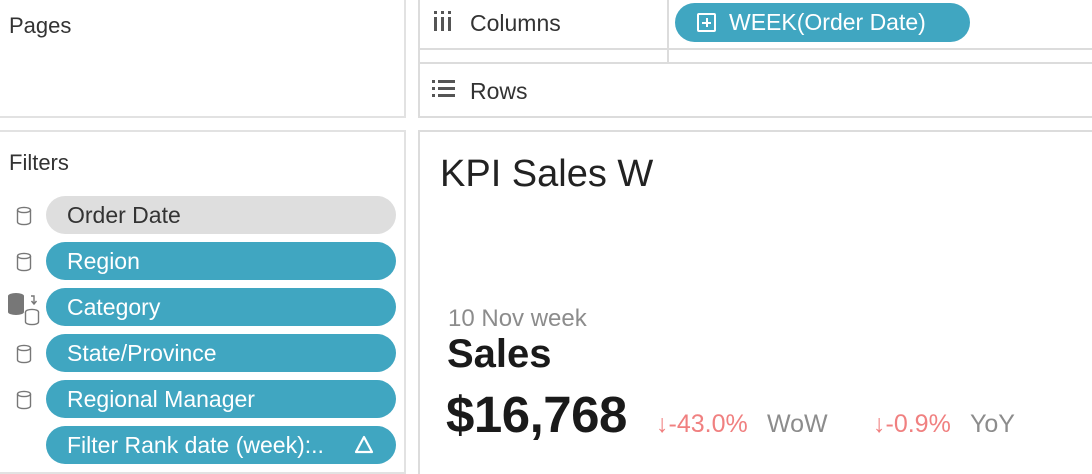 The height and width of the screenshot is (474, 1092). I want to click on filter-state-province: State/Province, so click(200, 354).